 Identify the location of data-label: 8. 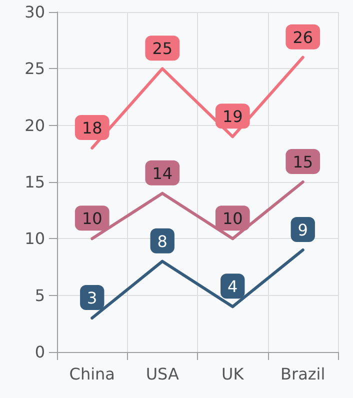
(162, 241).